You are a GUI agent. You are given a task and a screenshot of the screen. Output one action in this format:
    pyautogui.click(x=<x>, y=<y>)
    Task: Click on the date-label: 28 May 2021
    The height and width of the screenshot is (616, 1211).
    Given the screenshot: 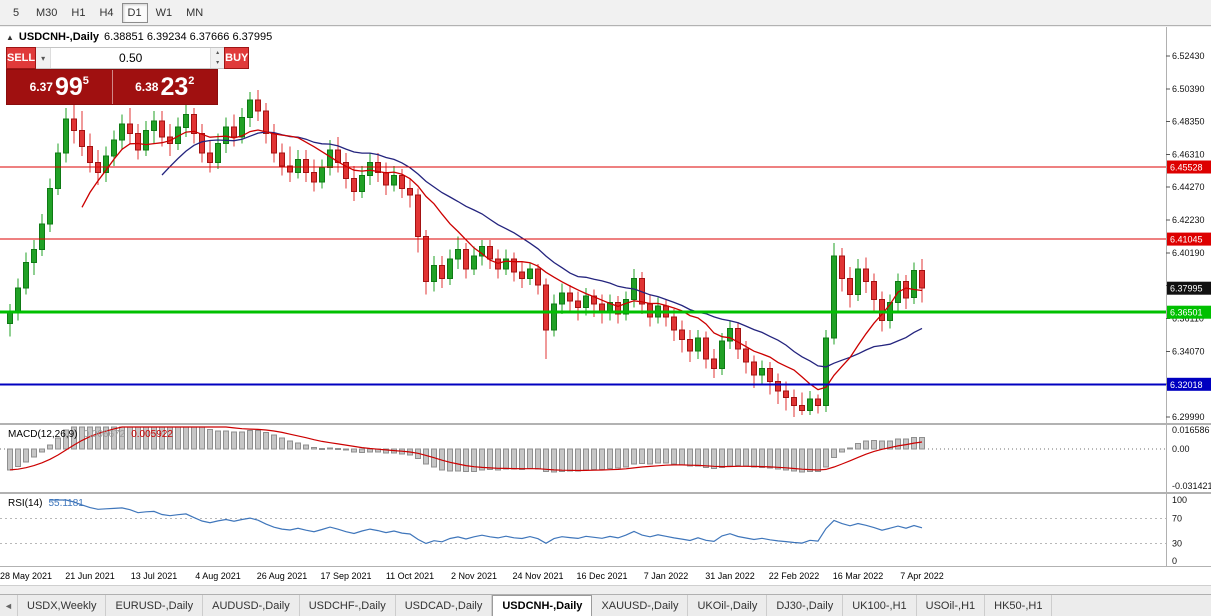 What is the action you would take?
    pyautogui.click(x=26, y=576)
    